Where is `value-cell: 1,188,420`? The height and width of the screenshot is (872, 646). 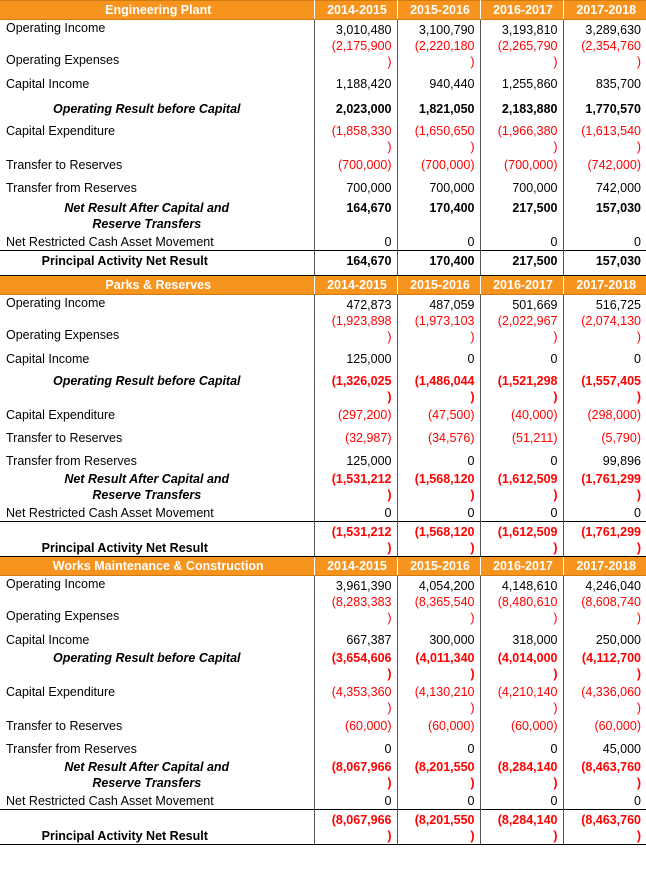 value-cell: 1,188,420 is located at coordinates (356, 85).